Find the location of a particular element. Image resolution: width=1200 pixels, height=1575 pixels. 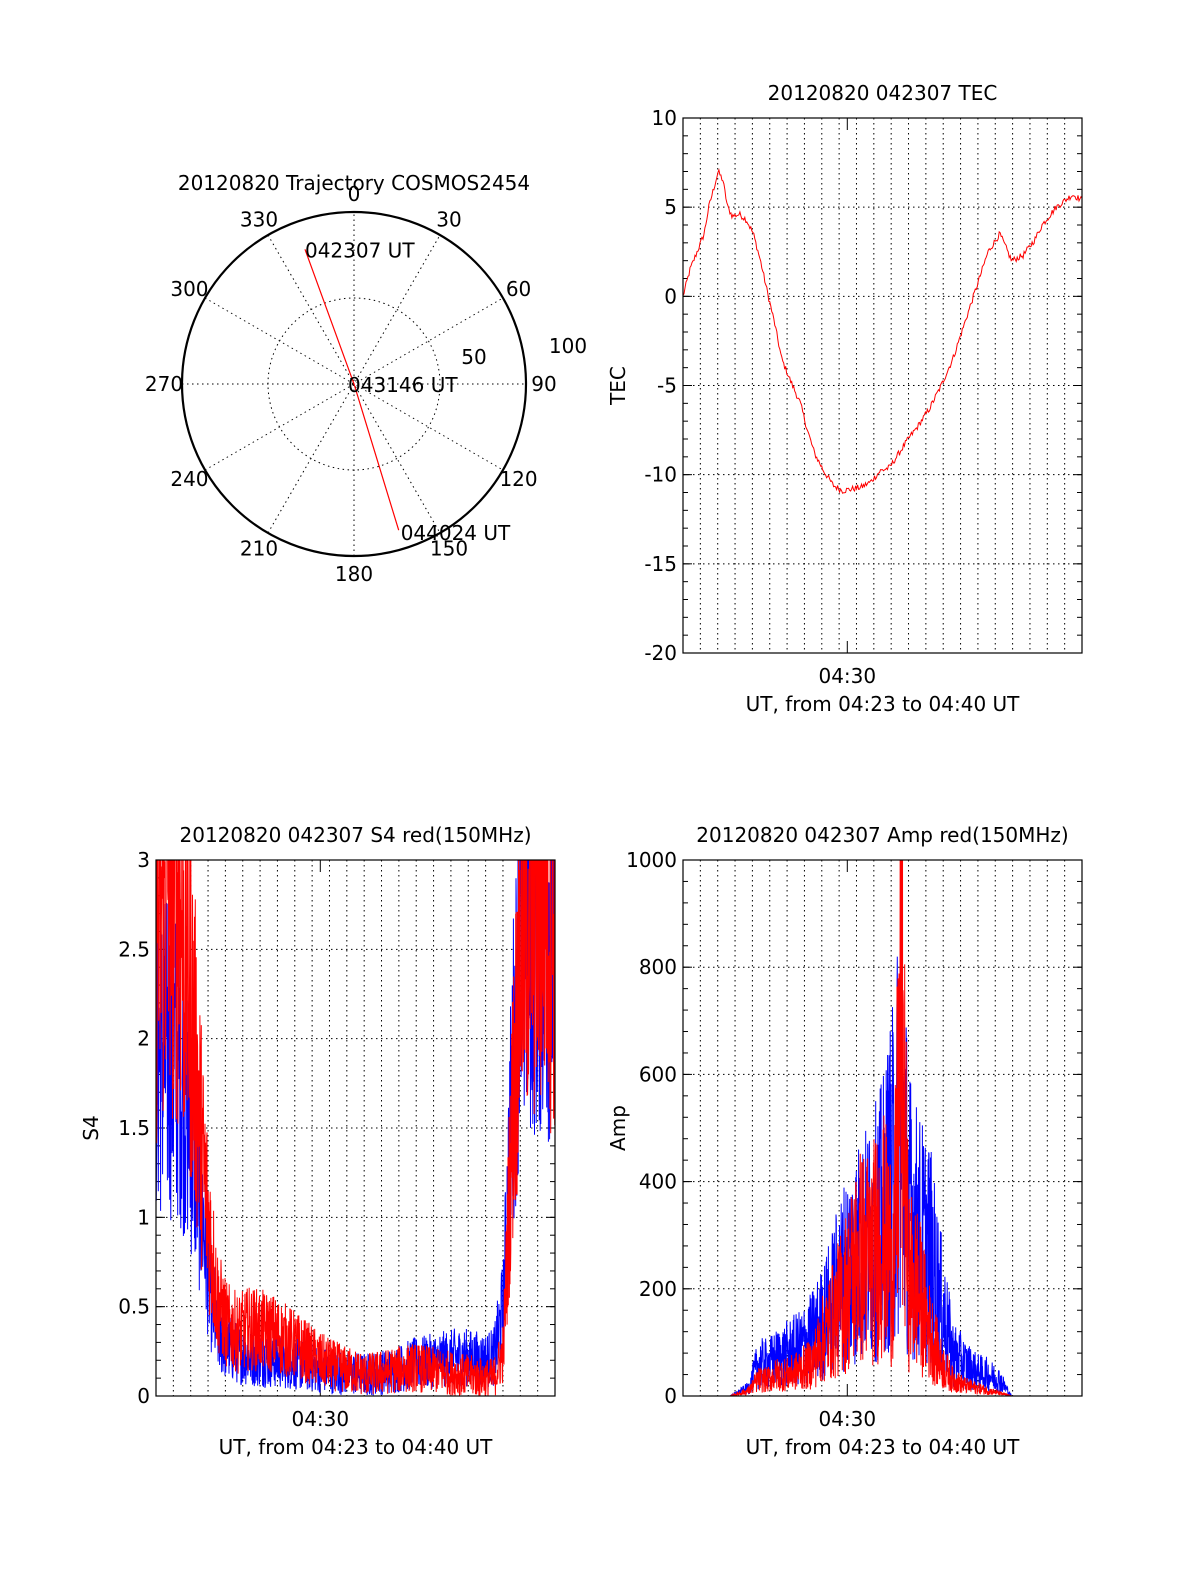

y-tick-label: 800 is located at coordinates (658, 967).